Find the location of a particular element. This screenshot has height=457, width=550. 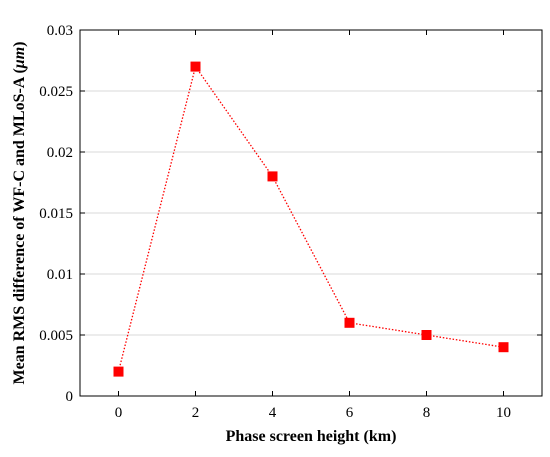

y-tick-label: 0.005 is located at coordinates (56, 336).